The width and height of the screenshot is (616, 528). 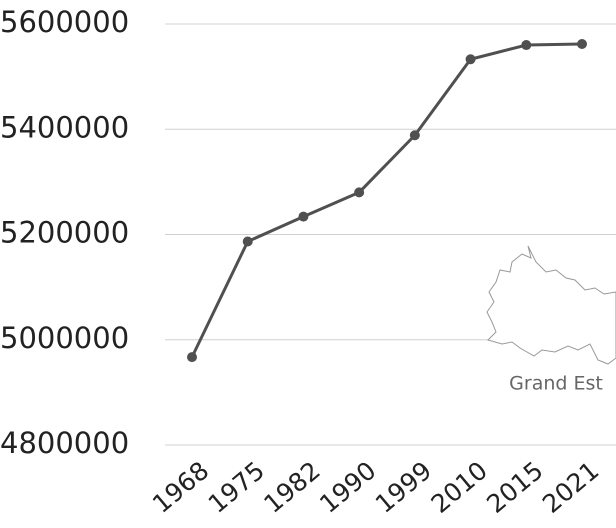 I want to click on x-tick-label: 2021, so click(x=570, y=487).